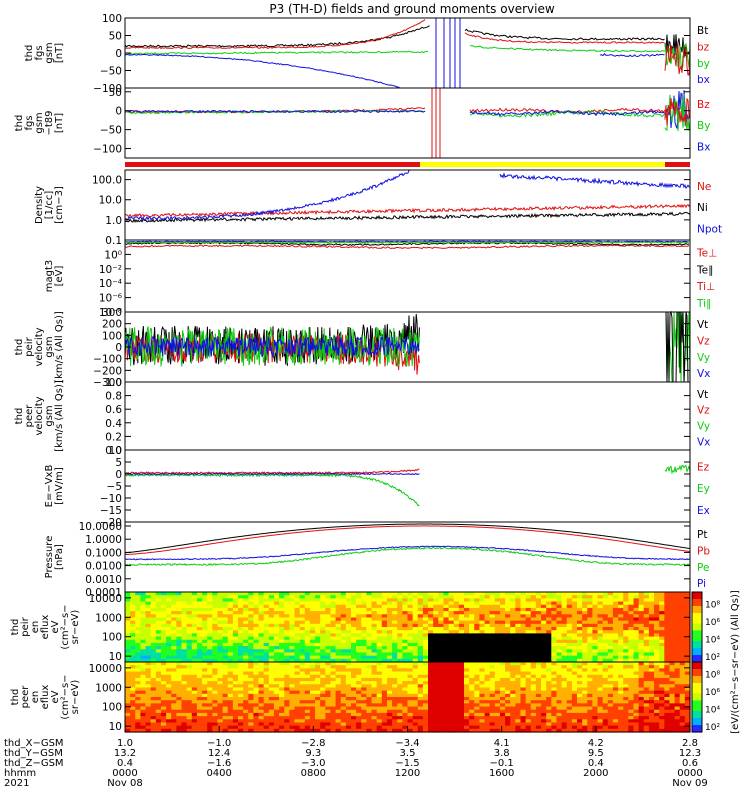 The image size is (750, 800). What do you see at coordinates (564, 34) in the screenshot?
I see `series-bt` at bounding box center [564, 34].